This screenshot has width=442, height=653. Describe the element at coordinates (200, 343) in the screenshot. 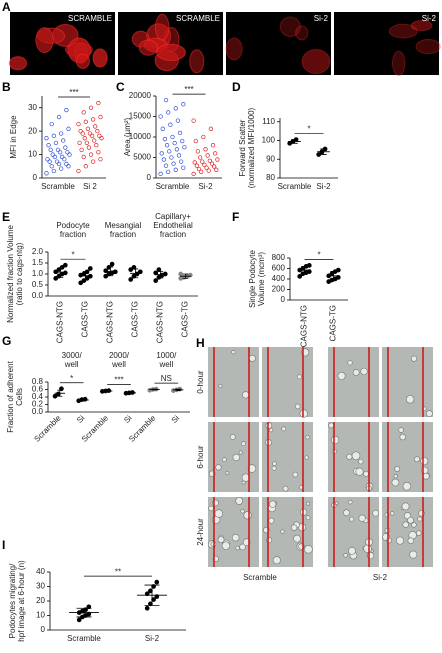

I see `panel-letter: H` at that location.